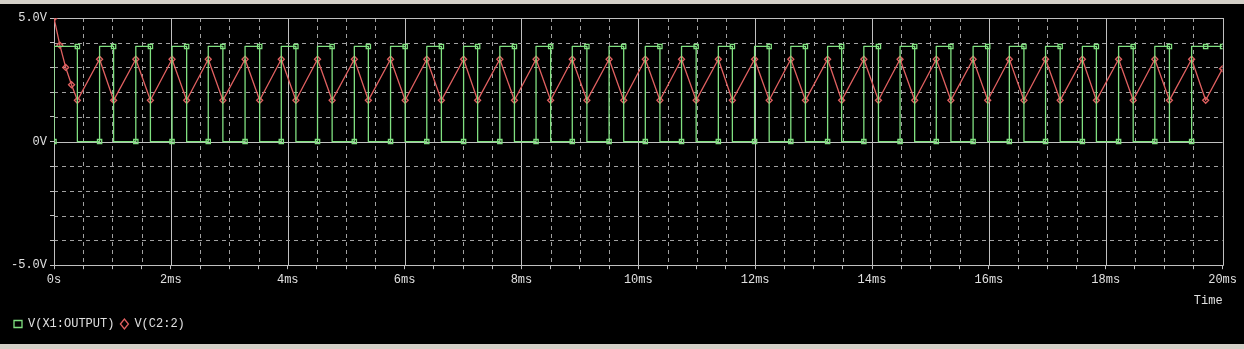  What do you see at coordinates (521, 279) in the screenshot?
I see `x-tick-label: 8ms` at bounding box center [521, 279].